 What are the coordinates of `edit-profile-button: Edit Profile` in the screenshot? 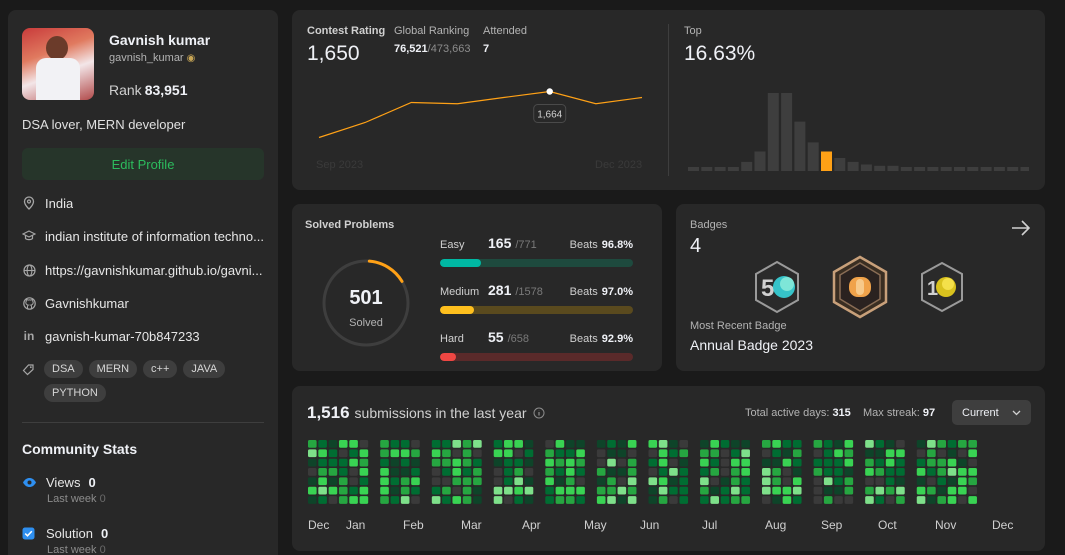 It's located at (143, 164).